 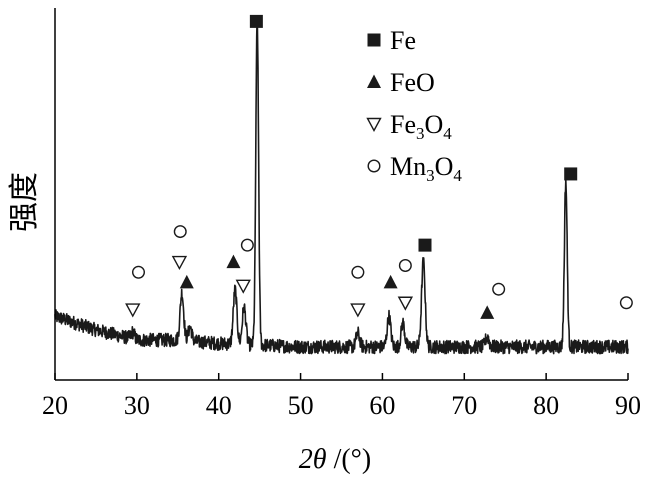 I want to click on legend-label: Mn3O4, so click(x=426, y=168).